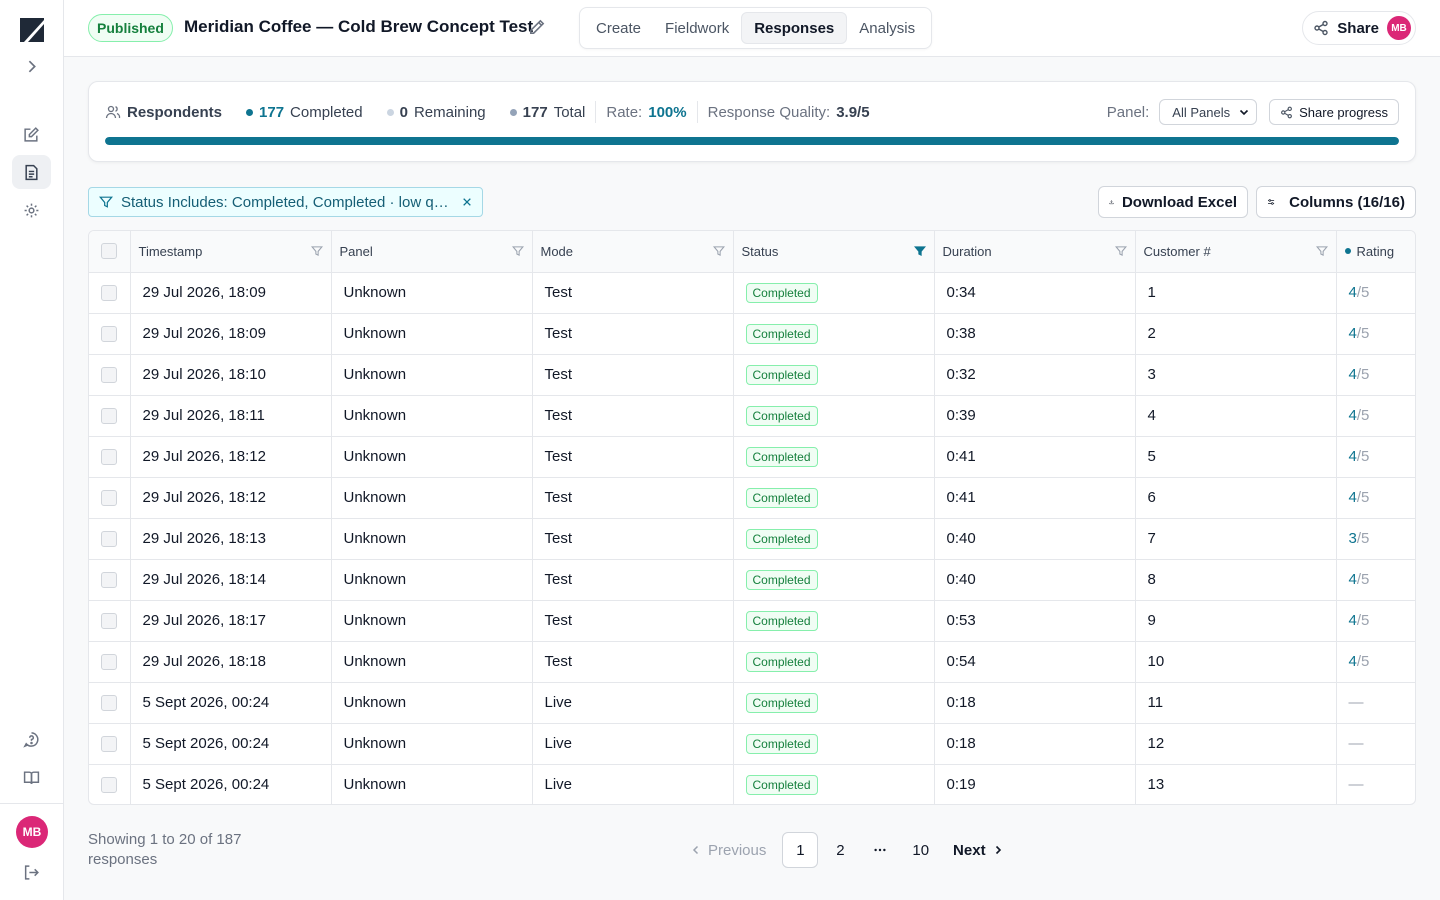  What do you see at coordinates (1208, 112) in the screenshot?
I see `panel-select: All Panels` at bounding box center [1208, 112].